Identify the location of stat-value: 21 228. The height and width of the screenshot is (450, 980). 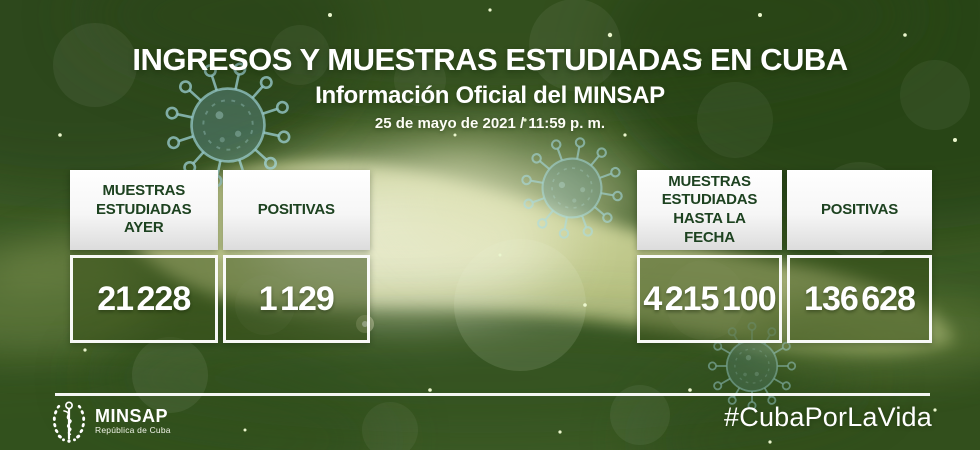
(144, 299).